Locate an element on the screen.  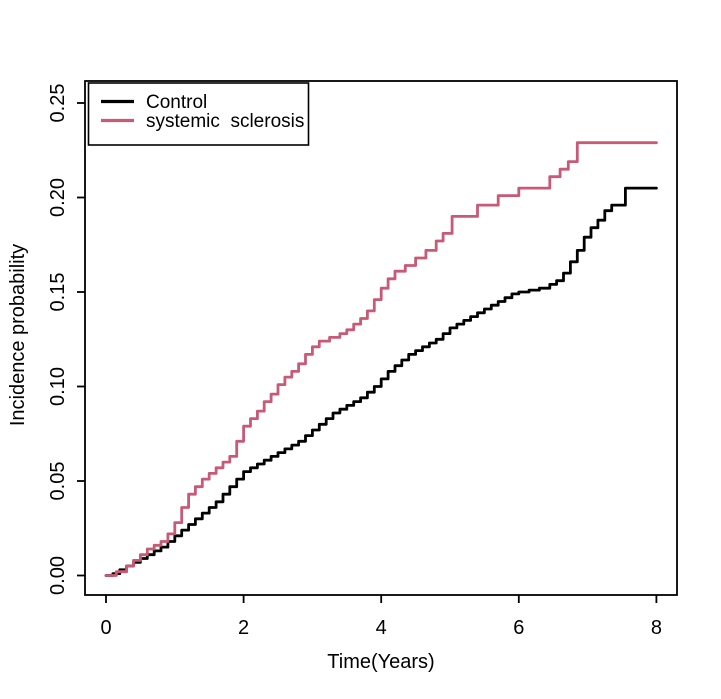
x-axis: 0 2 4 6 8 is located at coordinates (381, 617).